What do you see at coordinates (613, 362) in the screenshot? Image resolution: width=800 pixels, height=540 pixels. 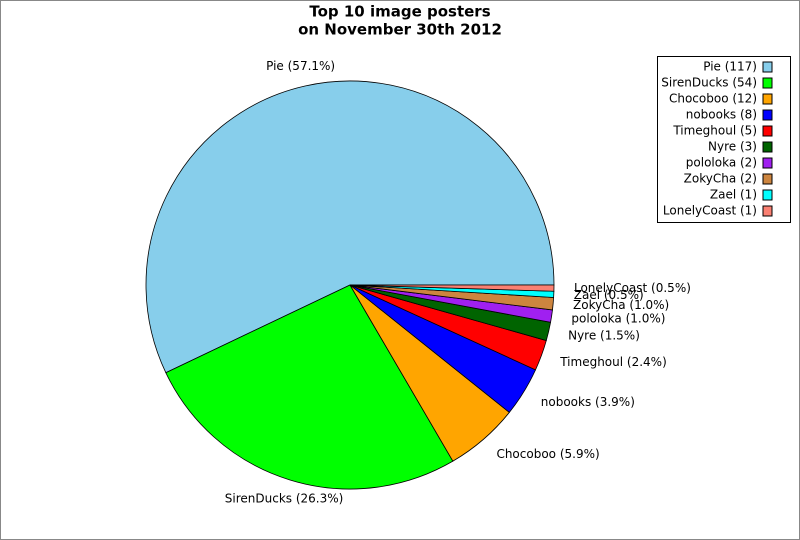 I see `slice-label: Timeghoul (2.4%)` at bounding box center [613, 362].